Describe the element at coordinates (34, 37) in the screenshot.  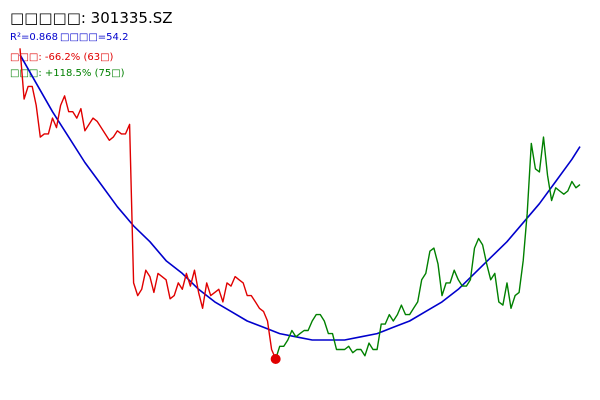
I see `fit-r2-label: R²=0.868` at that location.